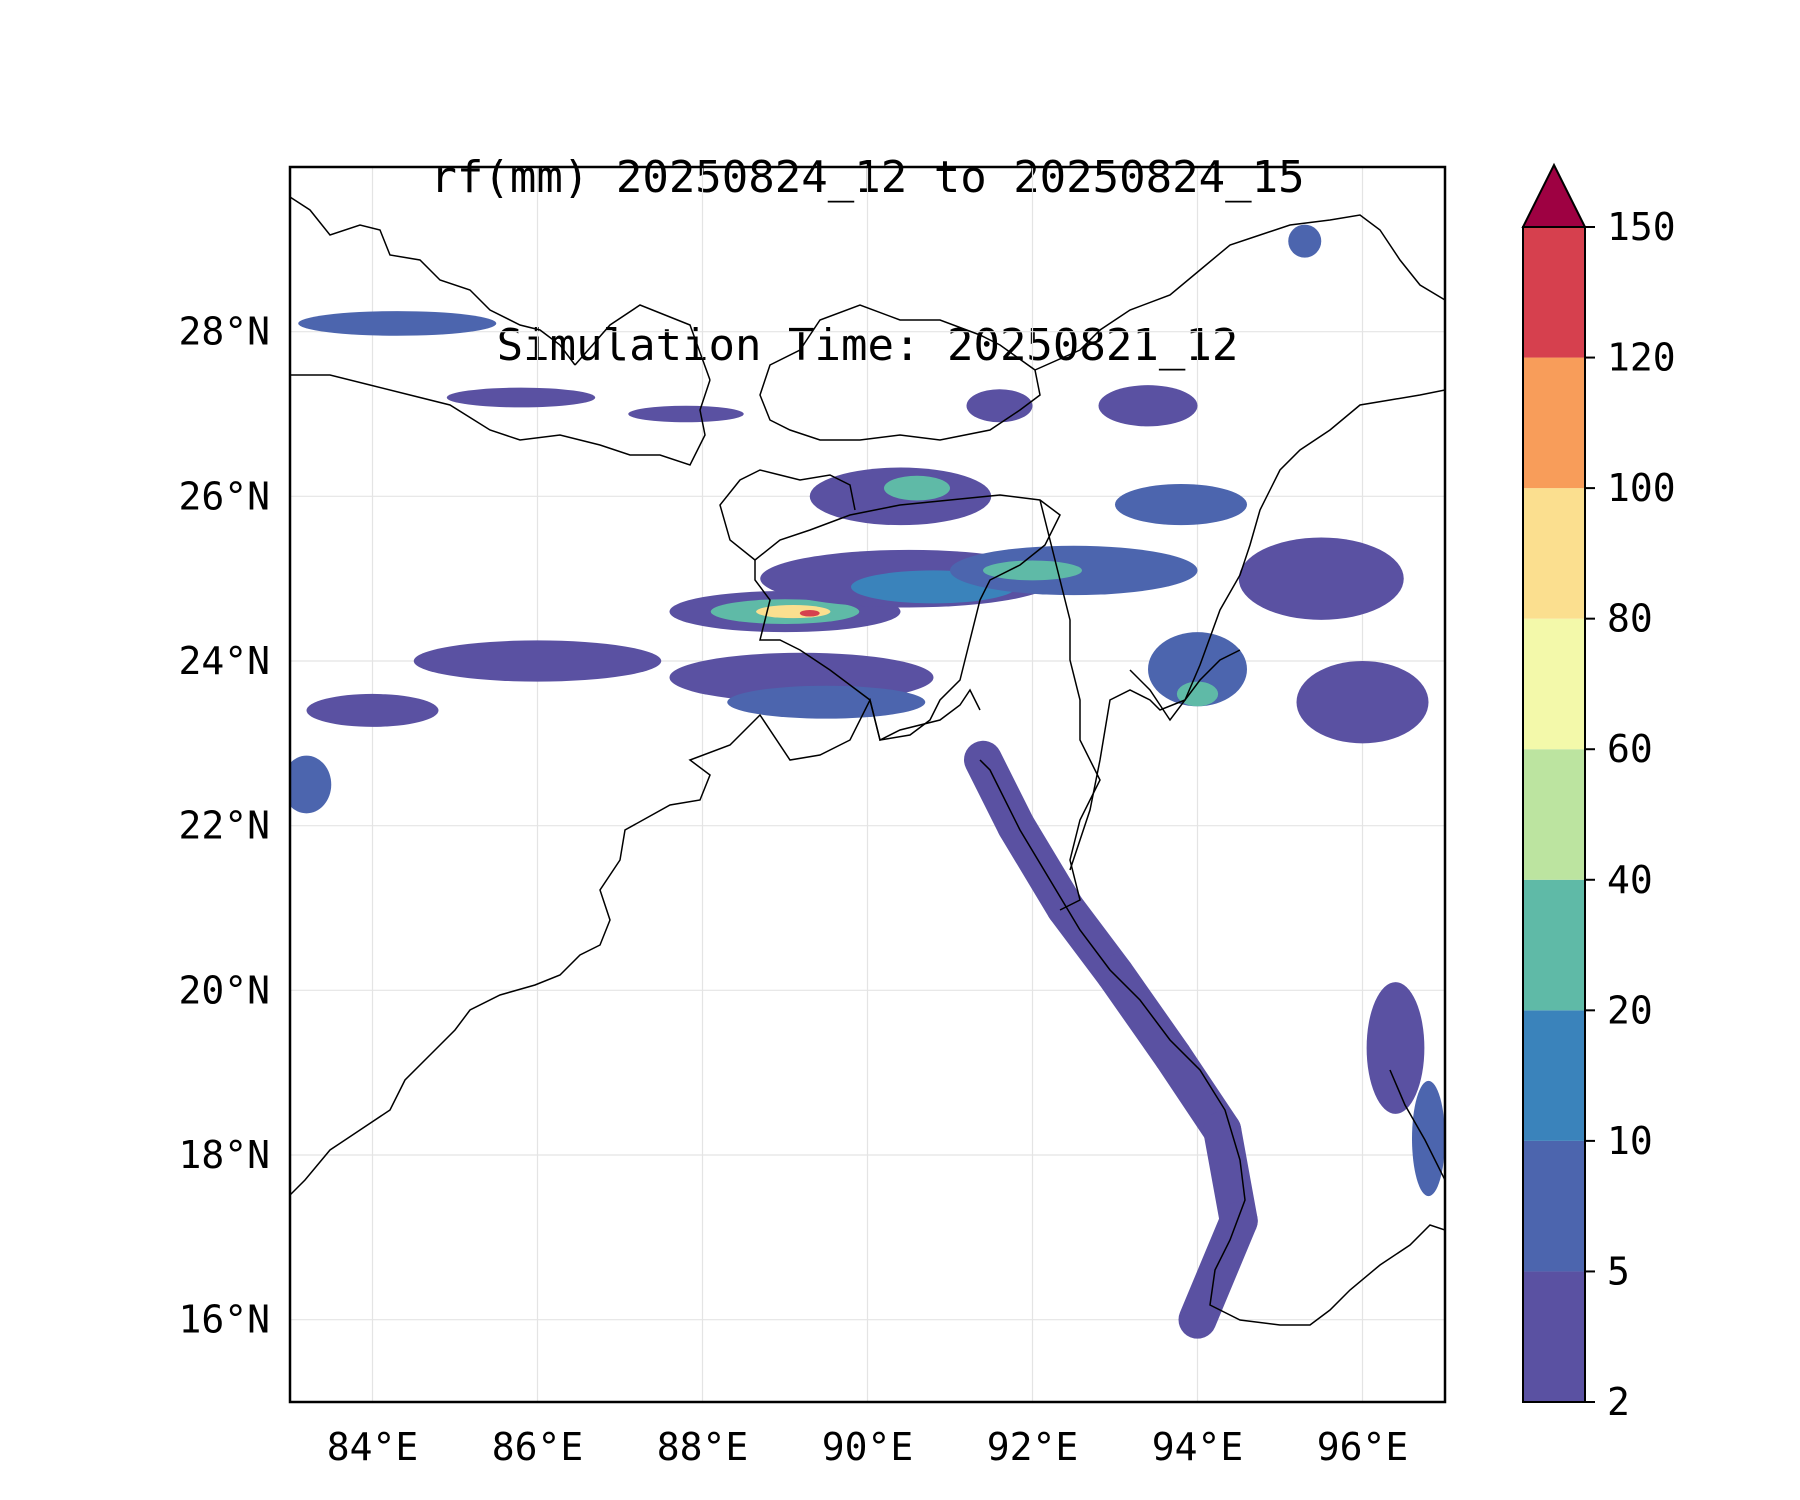  I want to click on colorbar-tick-label: 10, so click(1630, 1141).